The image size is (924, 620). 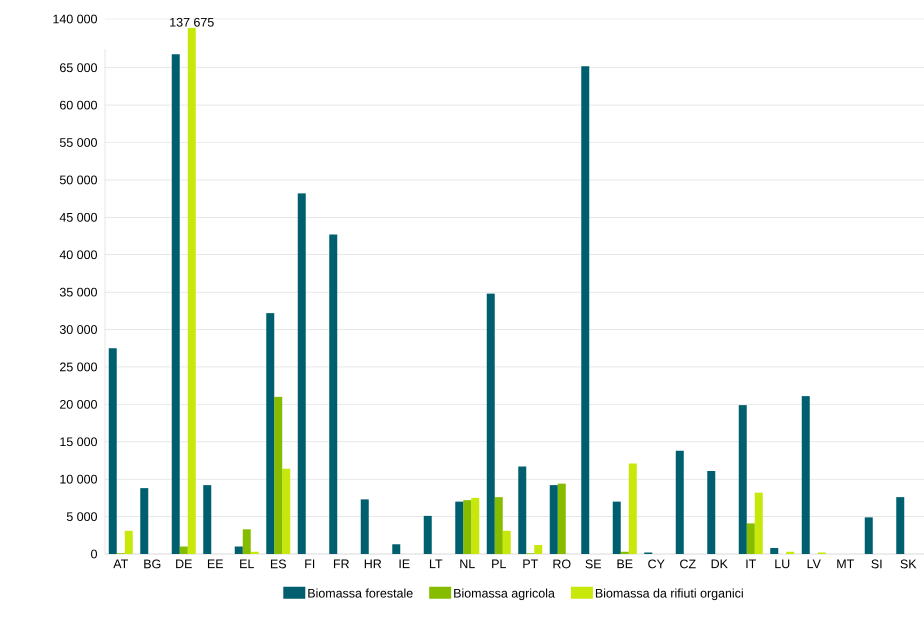 What do you see at coordinates (75, 19) in the screenshot?
I see `y-tick-label: 140 000` at bounding box center [75, 19].